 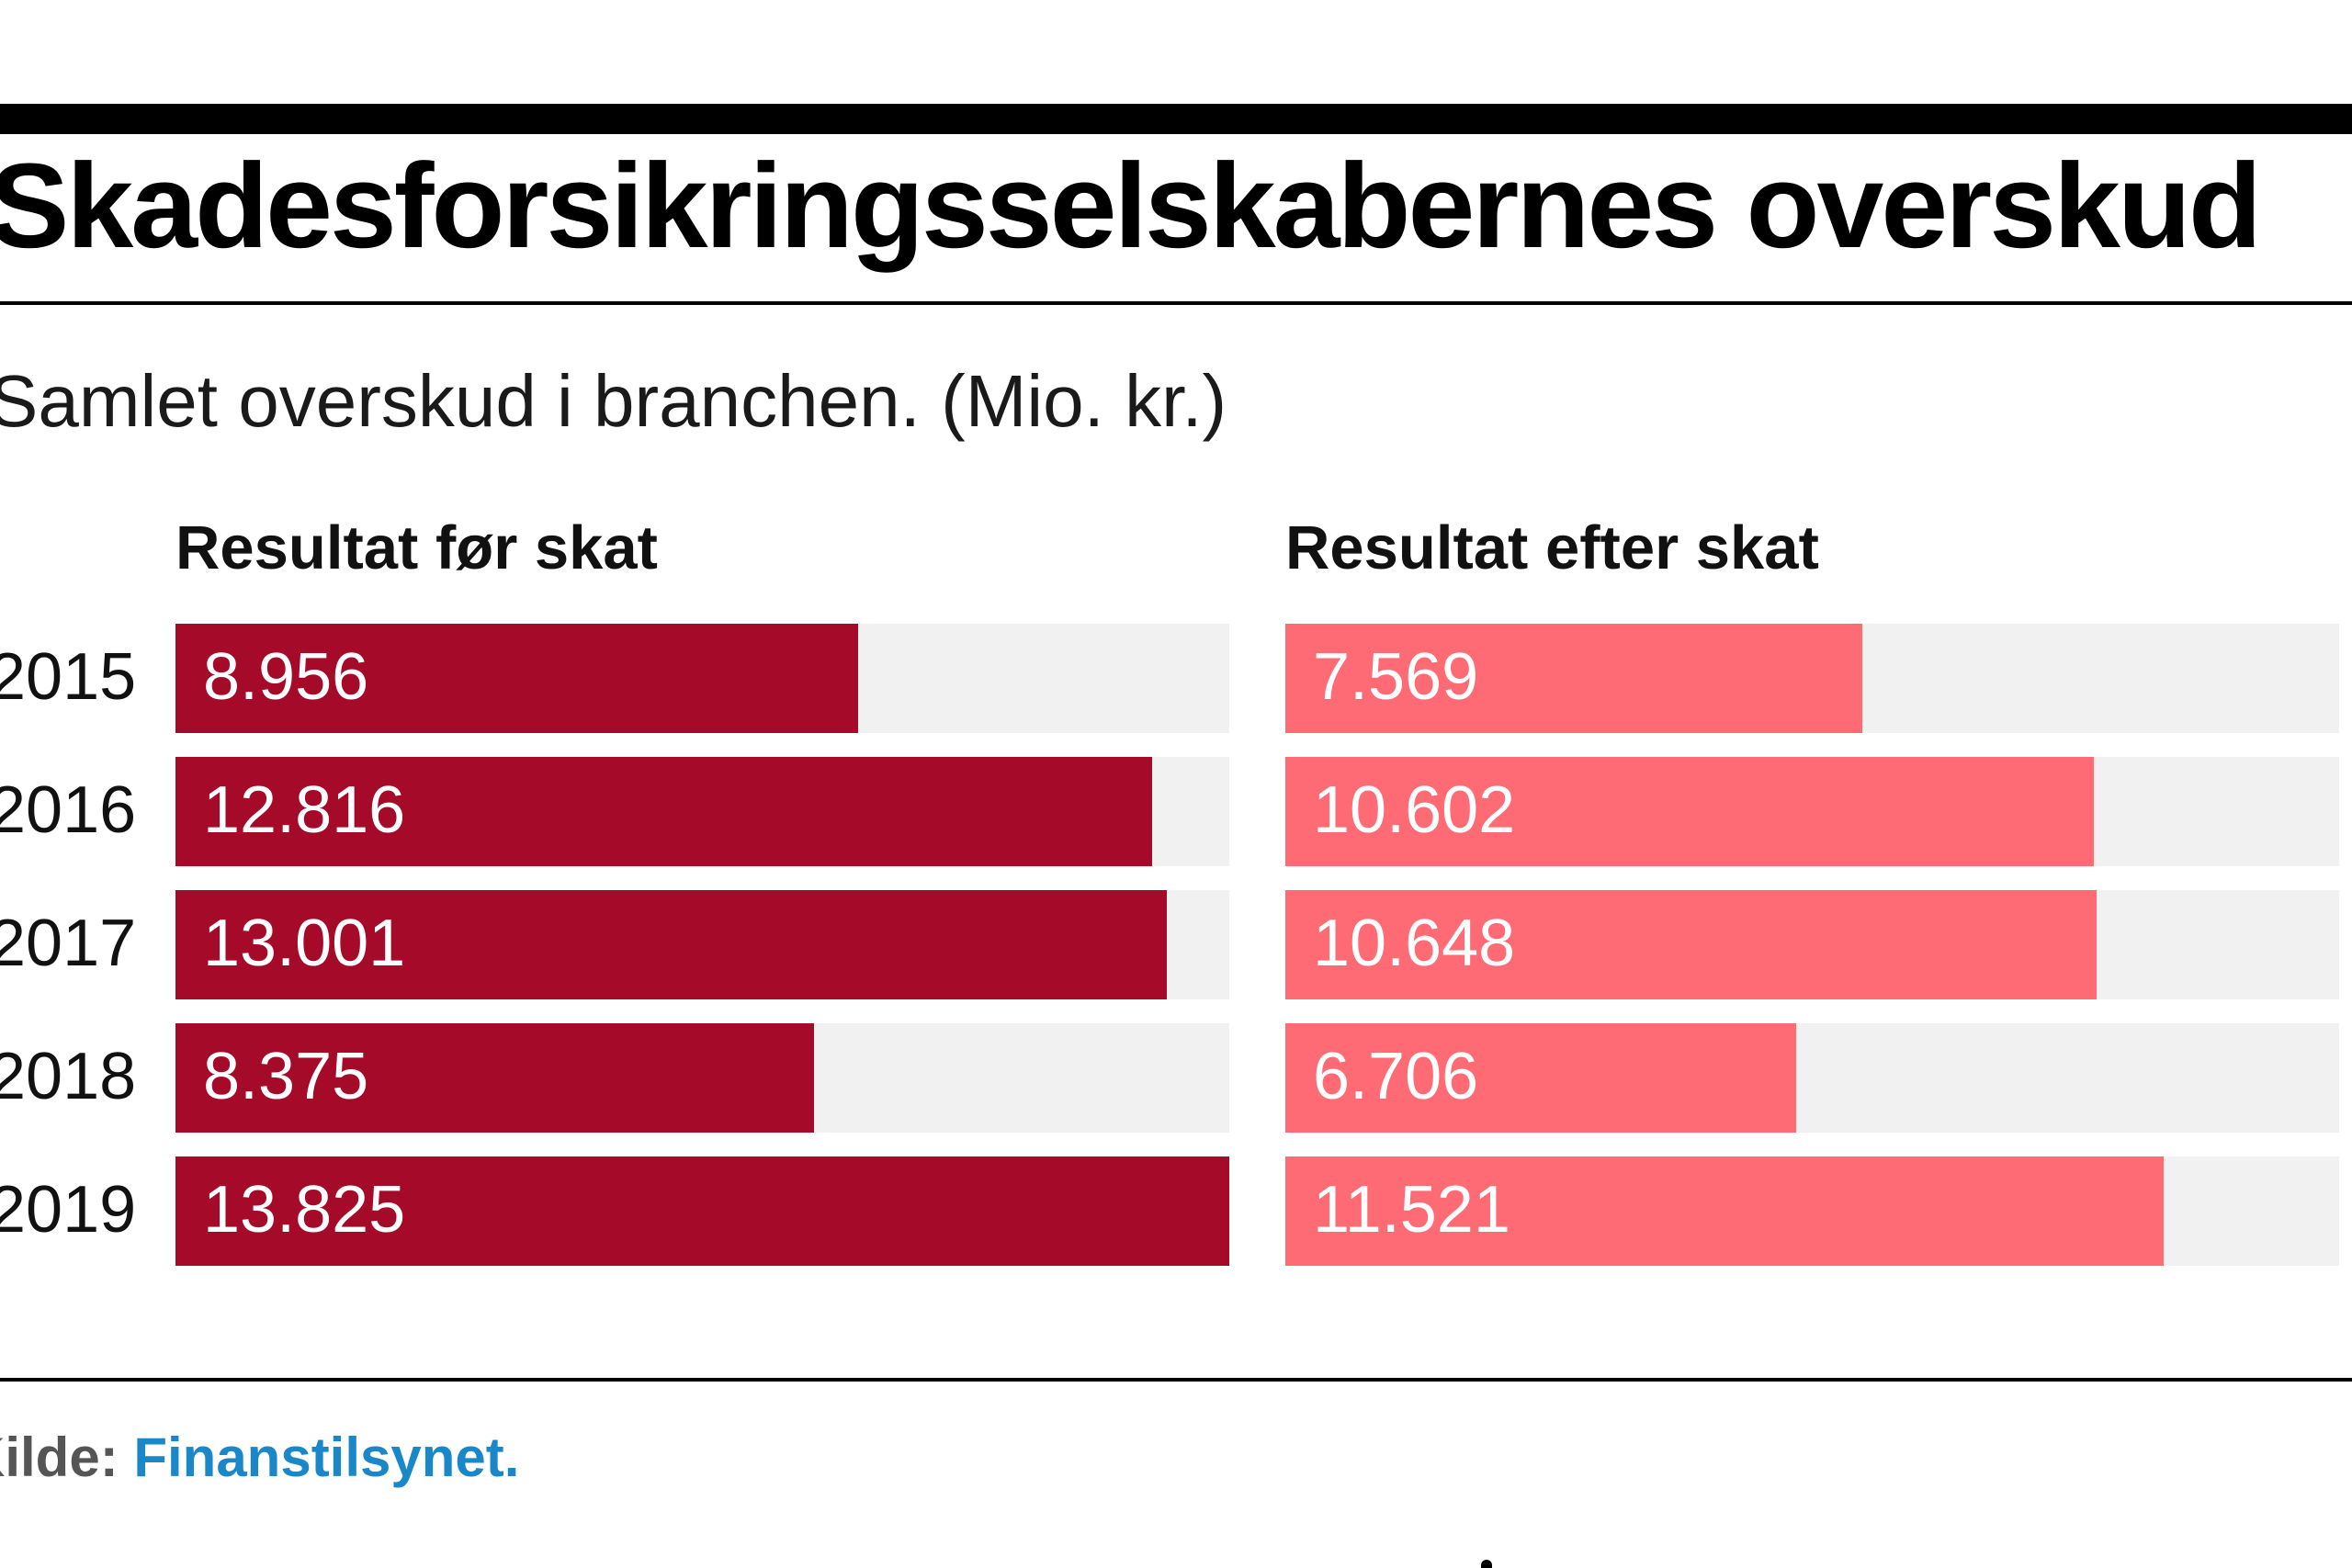 I want to click on bar-after-2019: 11.521, so click(x=1725, y=1211).